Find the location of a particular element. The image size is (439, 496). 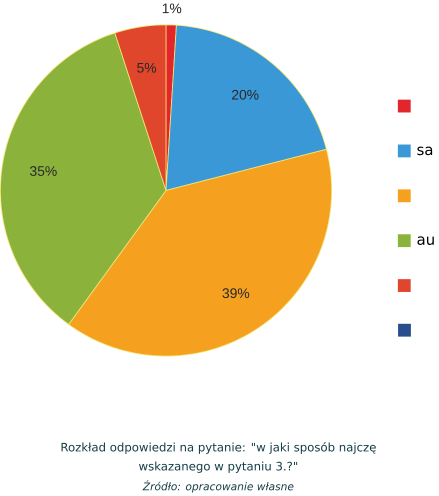

text: wskazanego w pytaniu 3.?" is located at coordinates (218, 467).